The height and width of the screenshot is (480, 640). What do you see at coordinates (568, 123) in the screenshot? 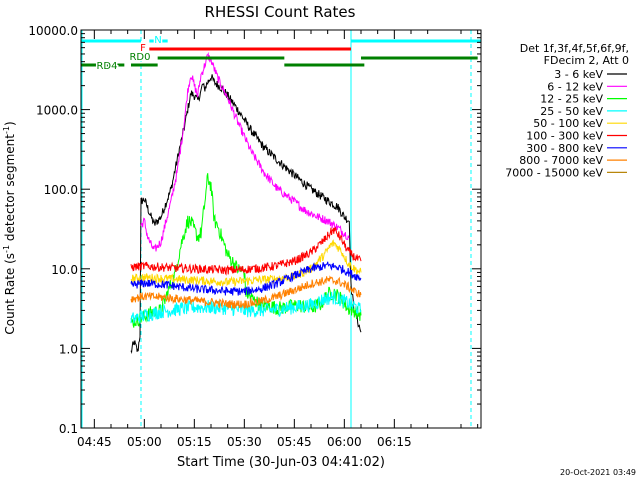
I see `legend-label-4: 50 - 100 keV` at bounding box center [568, 123].